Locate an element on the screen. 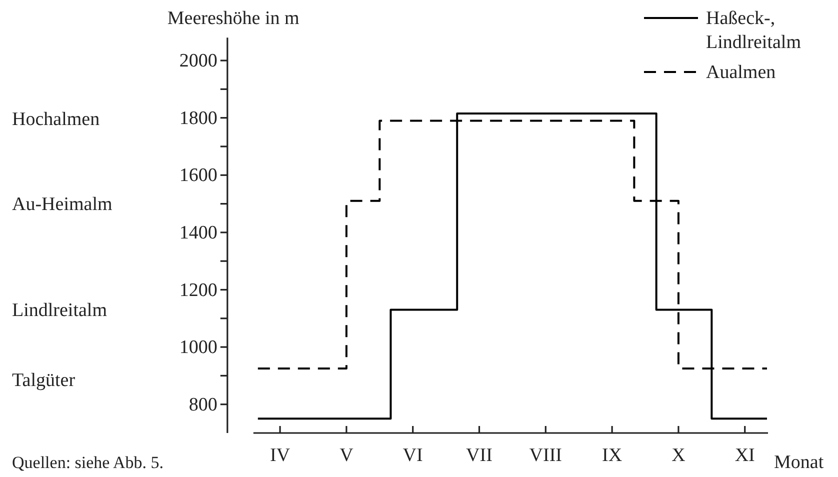 The height and width of the screenshot is (477, 838). text: Au-Heimalm is located at coordinates (62, 204).